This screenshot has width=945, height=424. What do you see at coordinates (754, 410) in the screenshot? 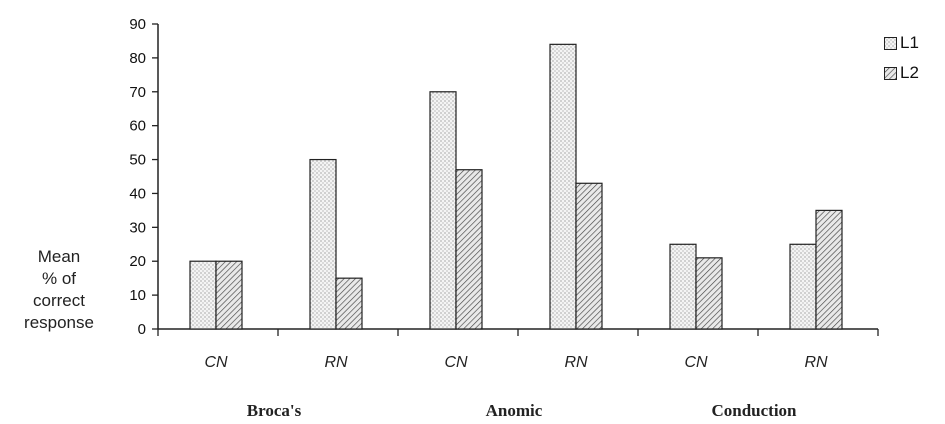
I see `group-label: Conduction` at bounding box center [754, 410].